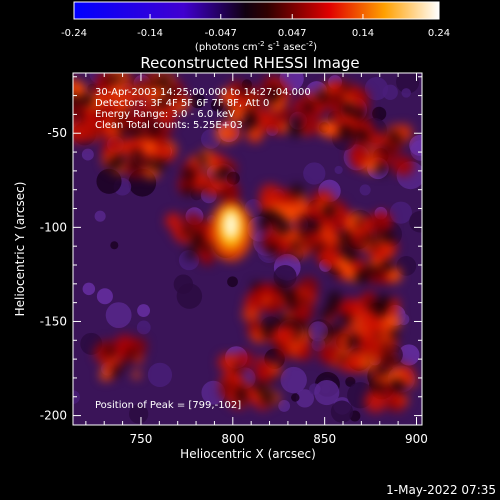 This screenshot has height=500, width=500. What do you see at coordinates (441, 490) in the screenshot?
I see `footer-date: 1-May-2022 07:35` at bounding box center [441, 490].